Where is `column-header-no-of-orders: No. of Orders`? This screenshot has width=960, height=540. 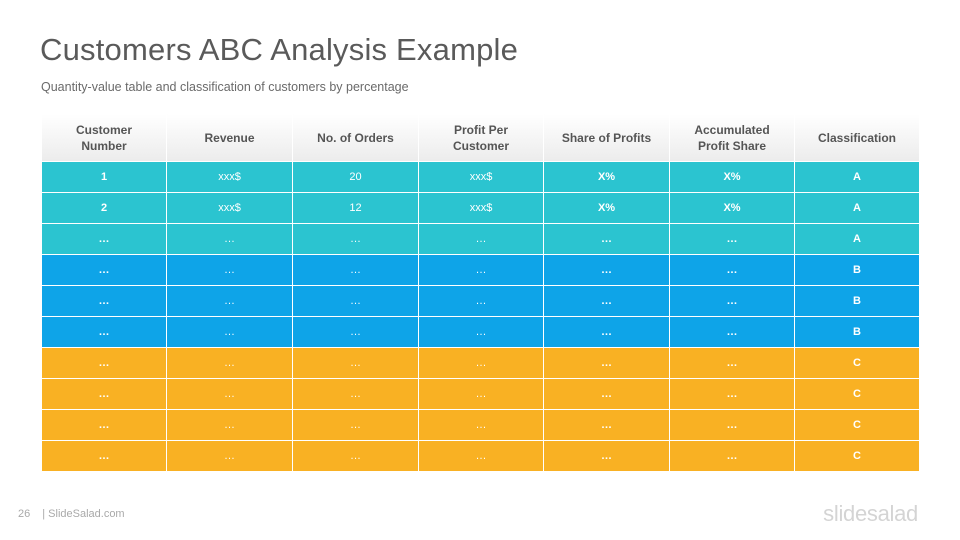 column-header-no-of-orders: No. of Orders is located at coordinates (355, 138).